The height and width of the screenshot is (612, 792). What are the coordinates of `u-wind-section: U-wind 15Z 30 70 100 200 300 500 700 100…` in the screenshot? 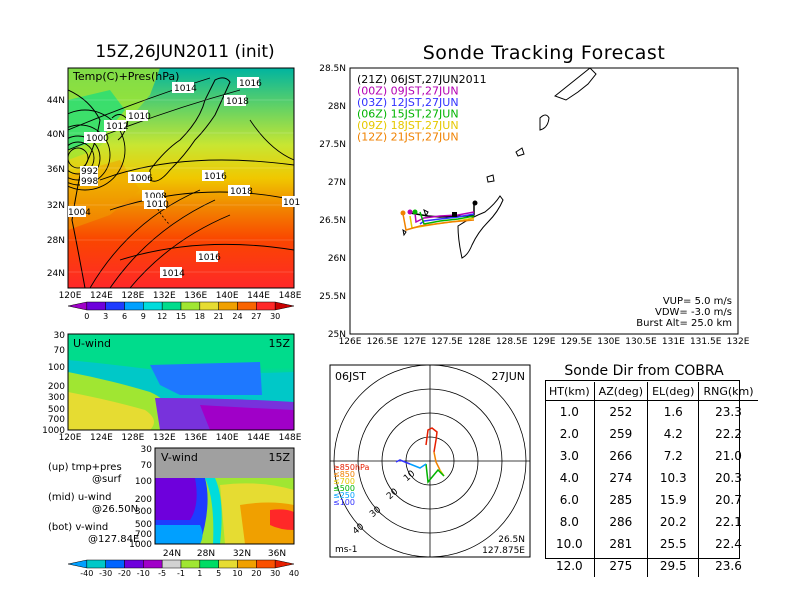 It's located at (172, 387).